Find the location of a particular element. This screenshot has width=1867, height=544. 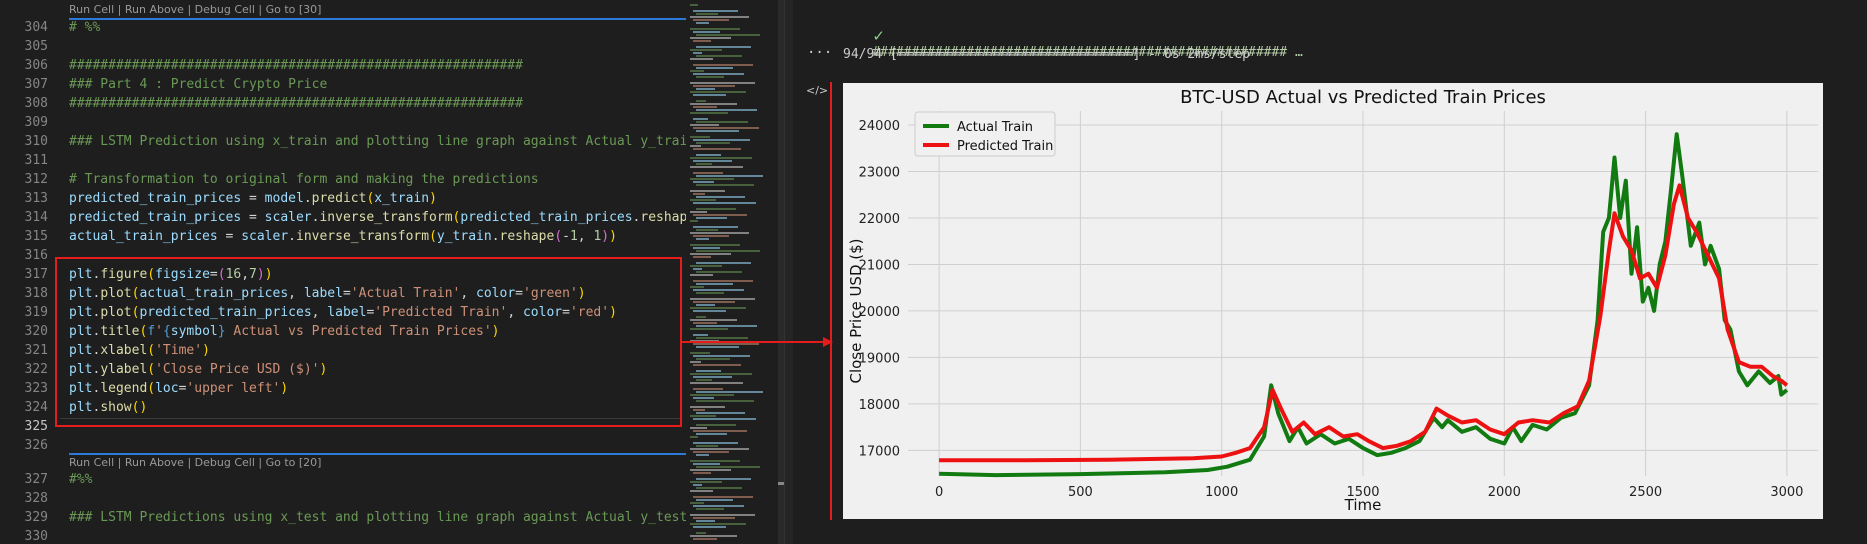

code-line-322: 322 plt.ylabel('Close Price USD ($)') is located at coordinates (343, 369).